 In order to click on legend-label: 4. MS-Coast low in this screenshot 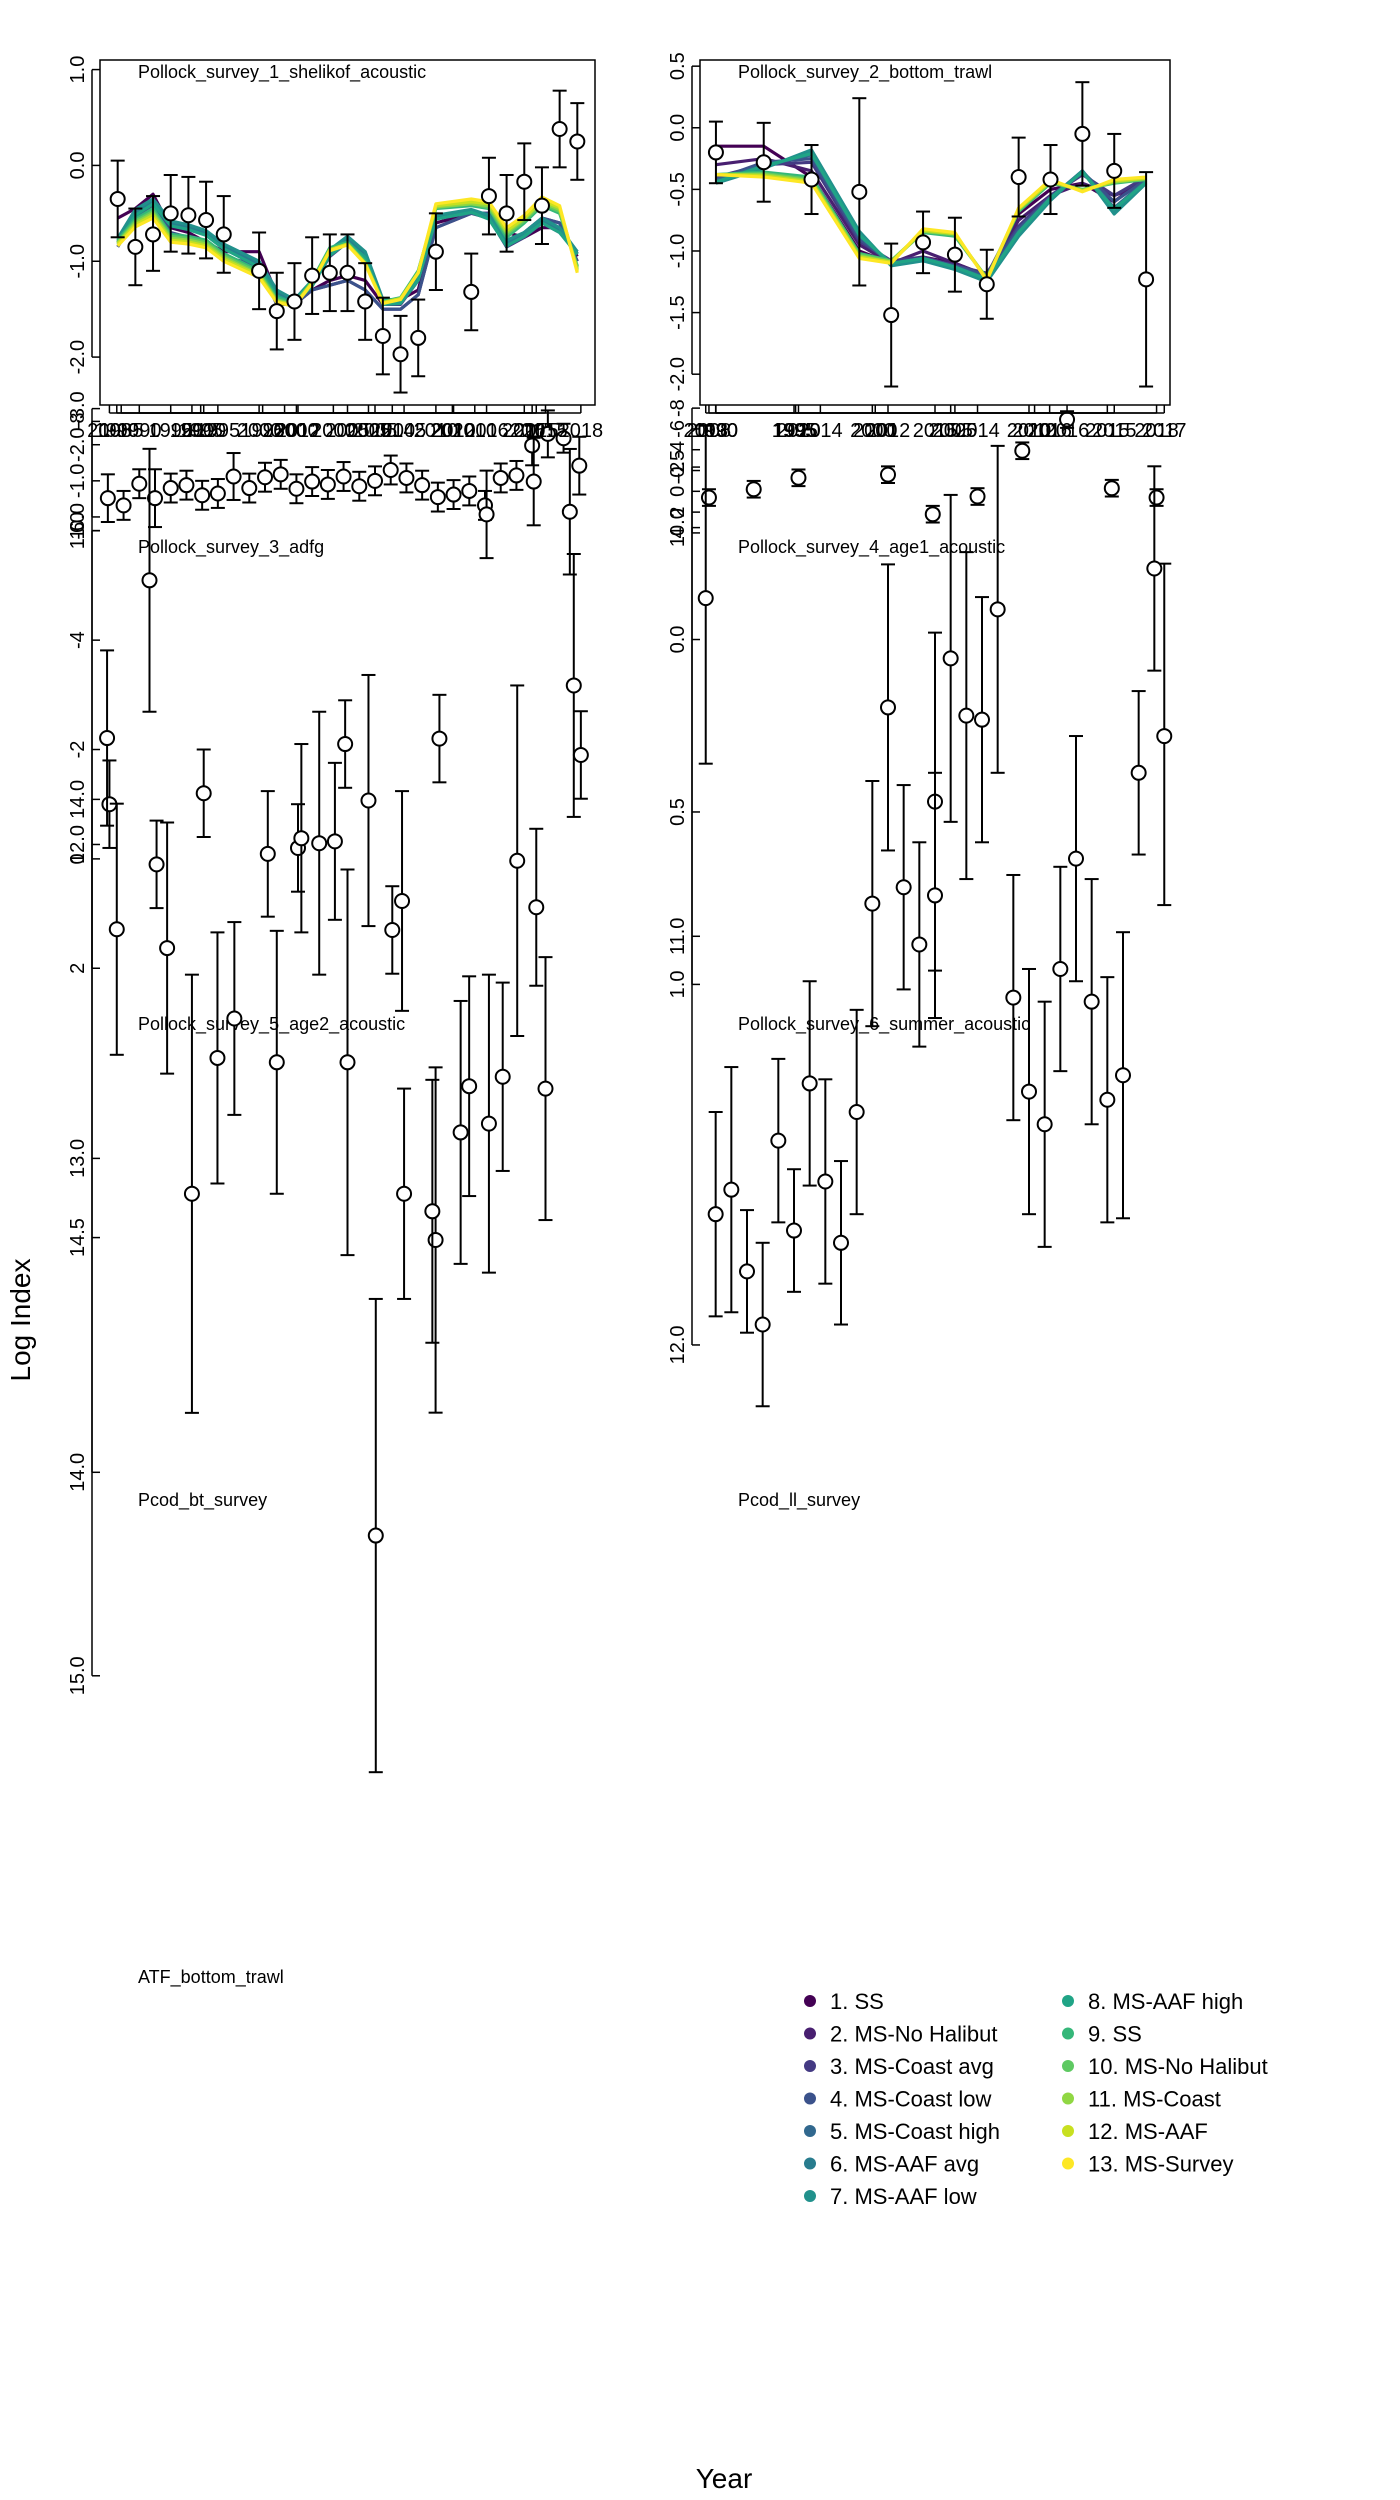, I will do `click(910, 2099)`.